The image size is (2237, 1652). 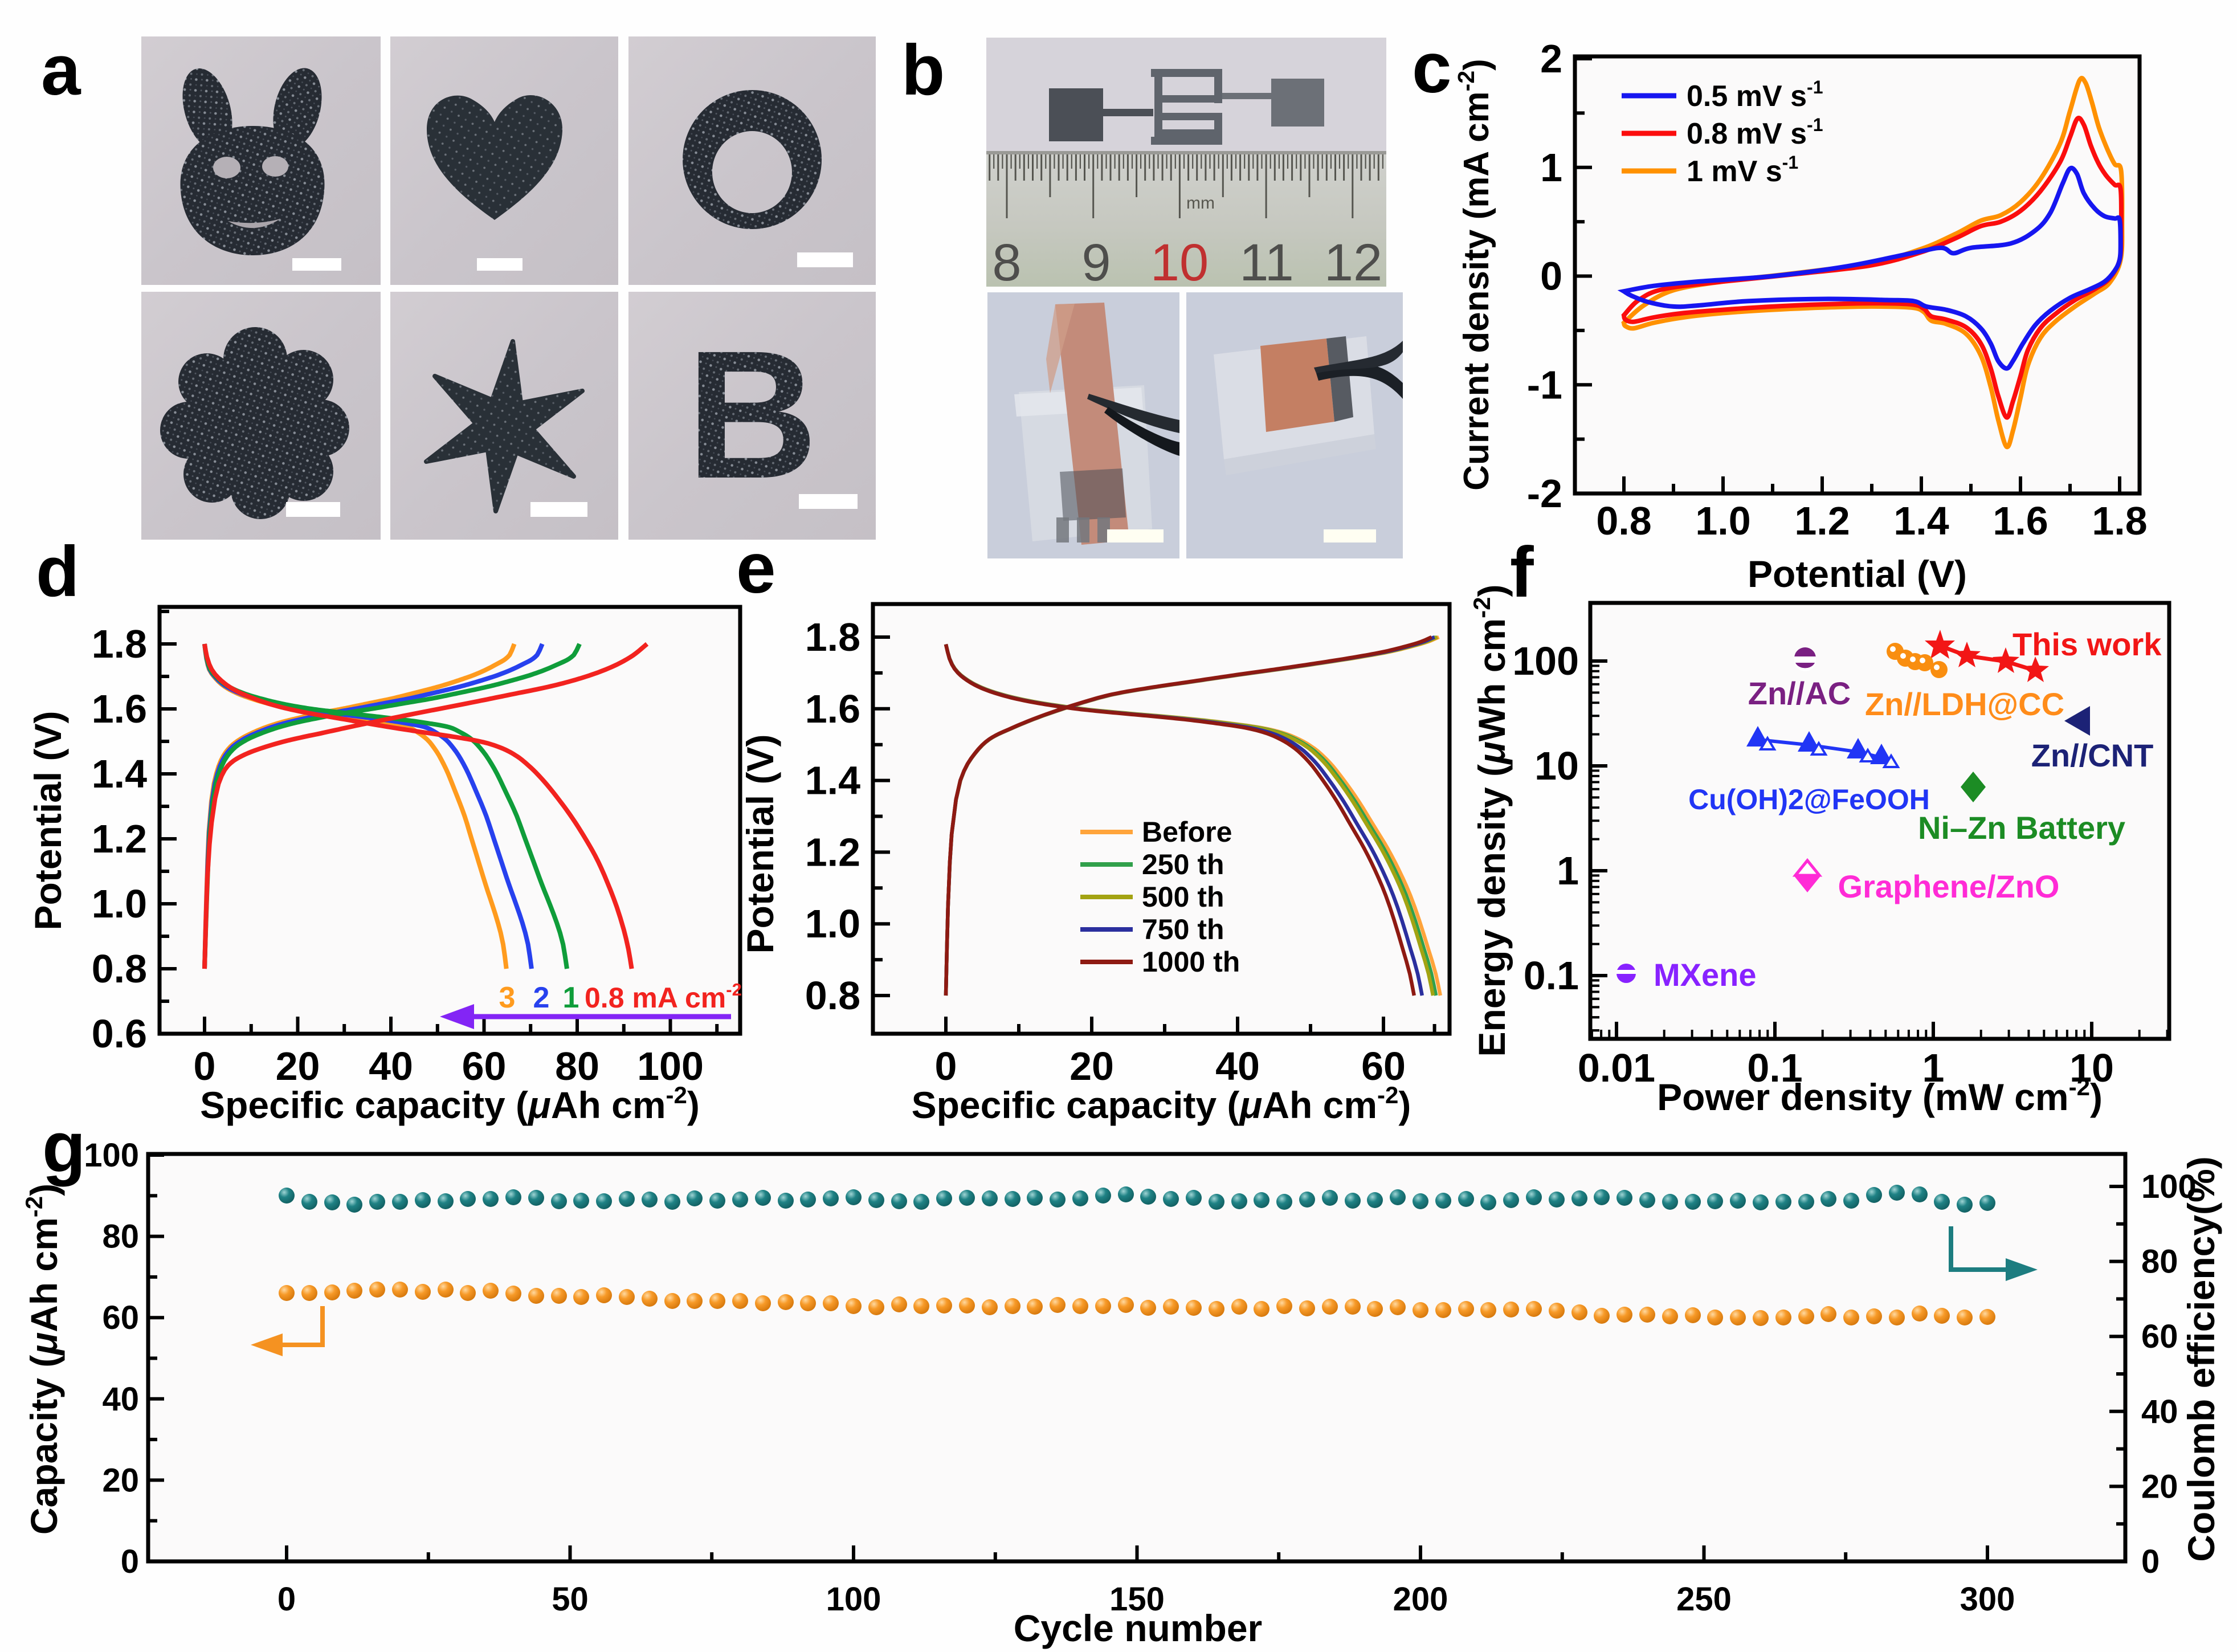 I want to click on svg-text: 12, so click(x=1353, y=263).